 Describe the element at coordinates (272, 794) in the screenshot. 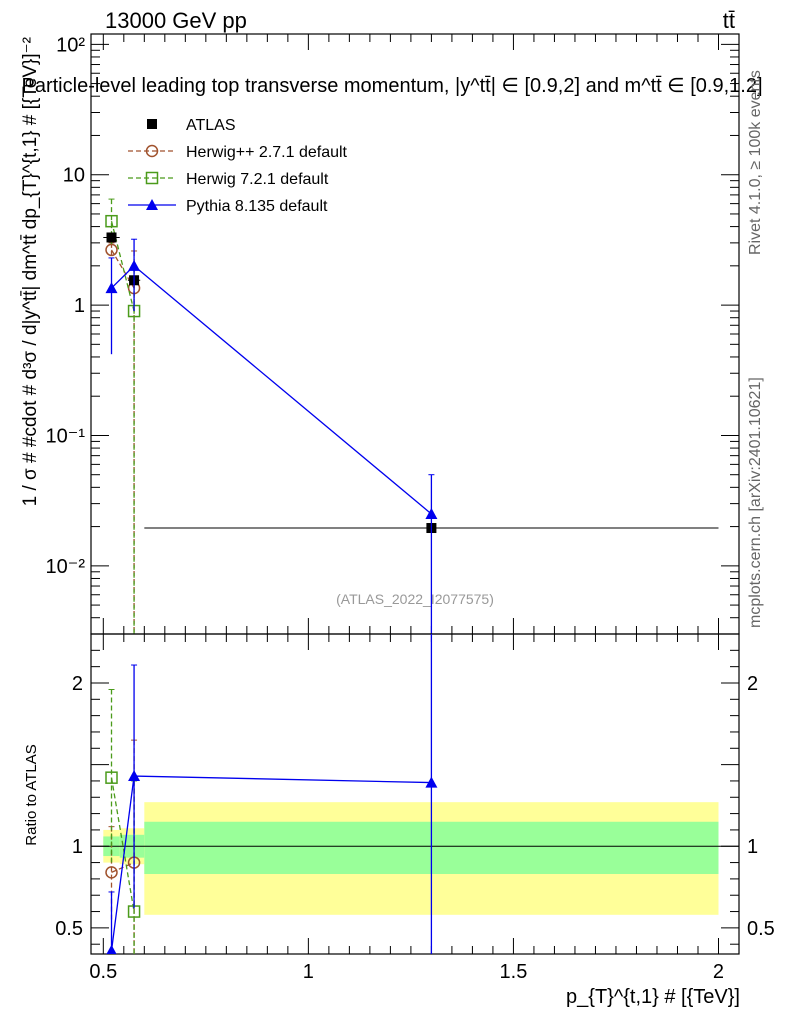

I see `pythia-series` at that location.